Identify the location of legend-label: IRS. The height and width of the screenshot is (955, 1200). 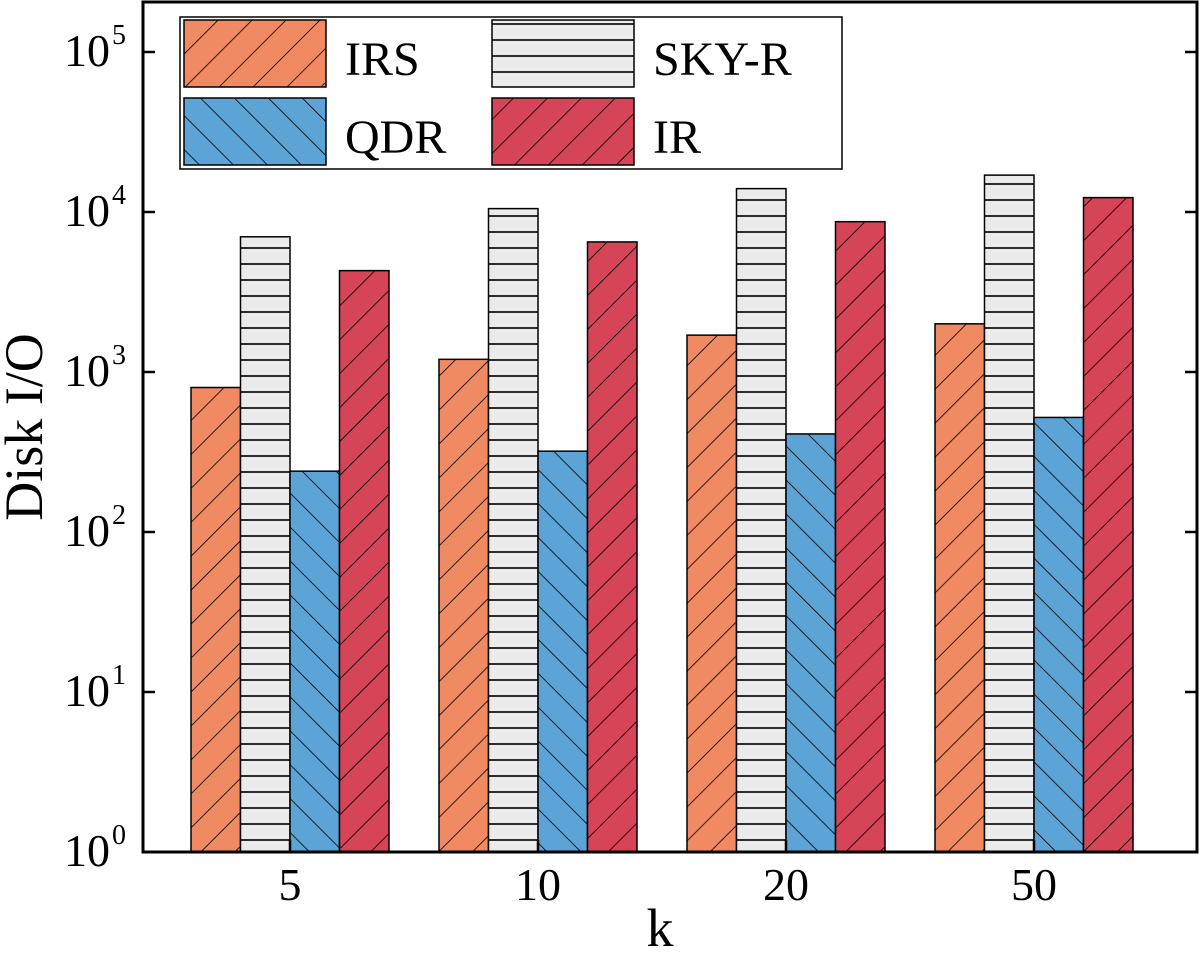
(382, 59).